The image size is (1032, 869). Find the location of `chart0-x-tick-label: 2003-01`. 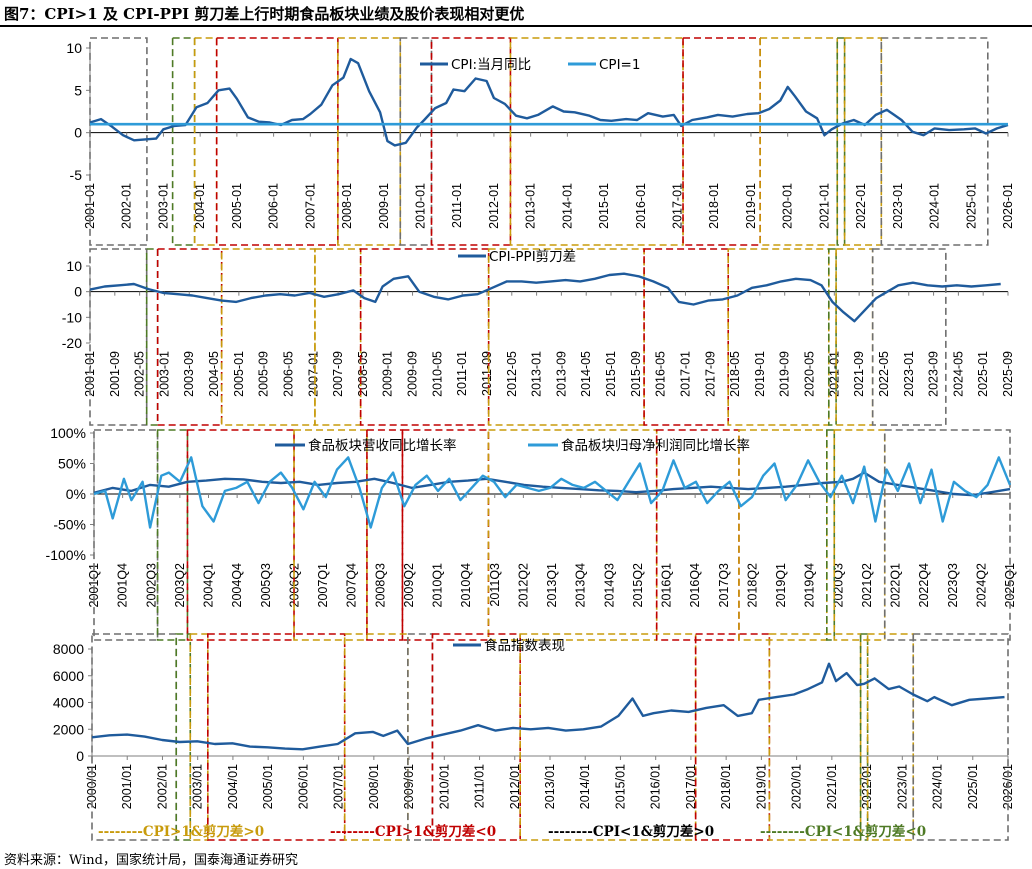

chart0-x-tick-label: 2003-01 is located at coordinates (163, 206).